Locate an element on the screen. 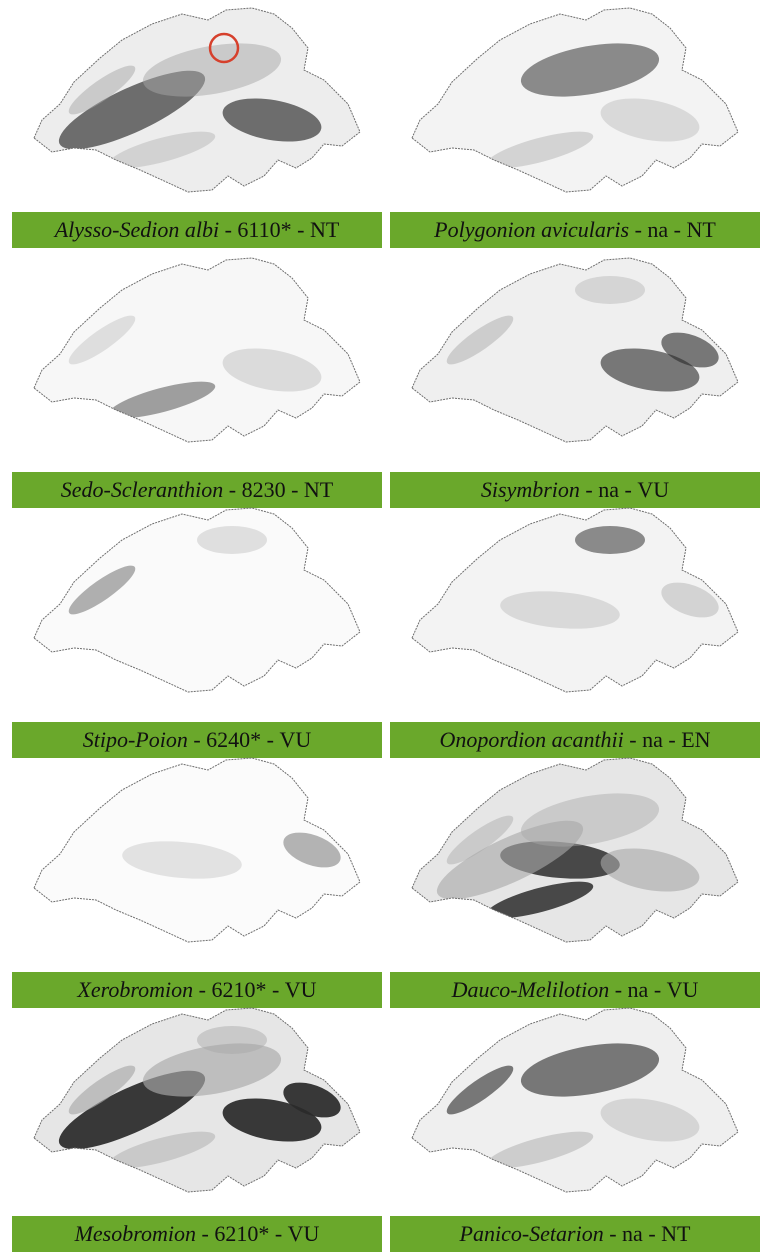  map-panel: Sedo-Scleranthion - 8230 - NT is located at coordinates (197, 379).